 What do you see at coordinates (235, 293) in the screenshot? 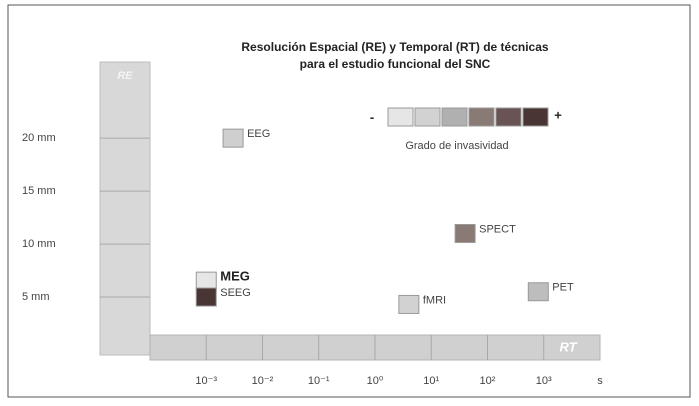
I see `point-label: SEEG` at bounding box center [235, 293].